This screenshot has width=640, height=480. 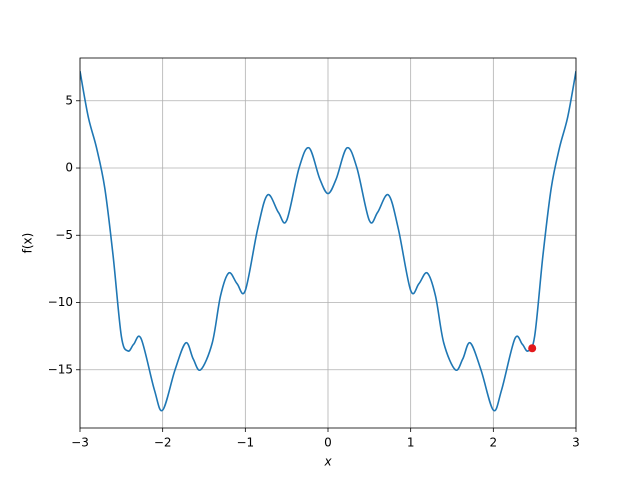 What do you see at coordinates (80, 443) in the screenshot?
I see `x-tick-label: −3` at bounding box center [80, 443].